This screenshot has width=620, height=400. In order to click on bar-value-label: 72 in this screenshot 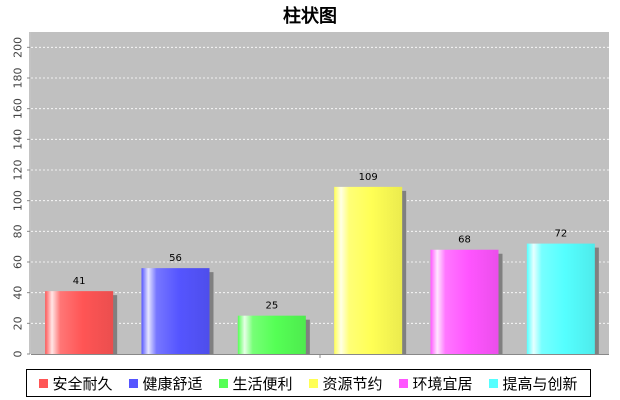, I will do `click(560, 234)`.